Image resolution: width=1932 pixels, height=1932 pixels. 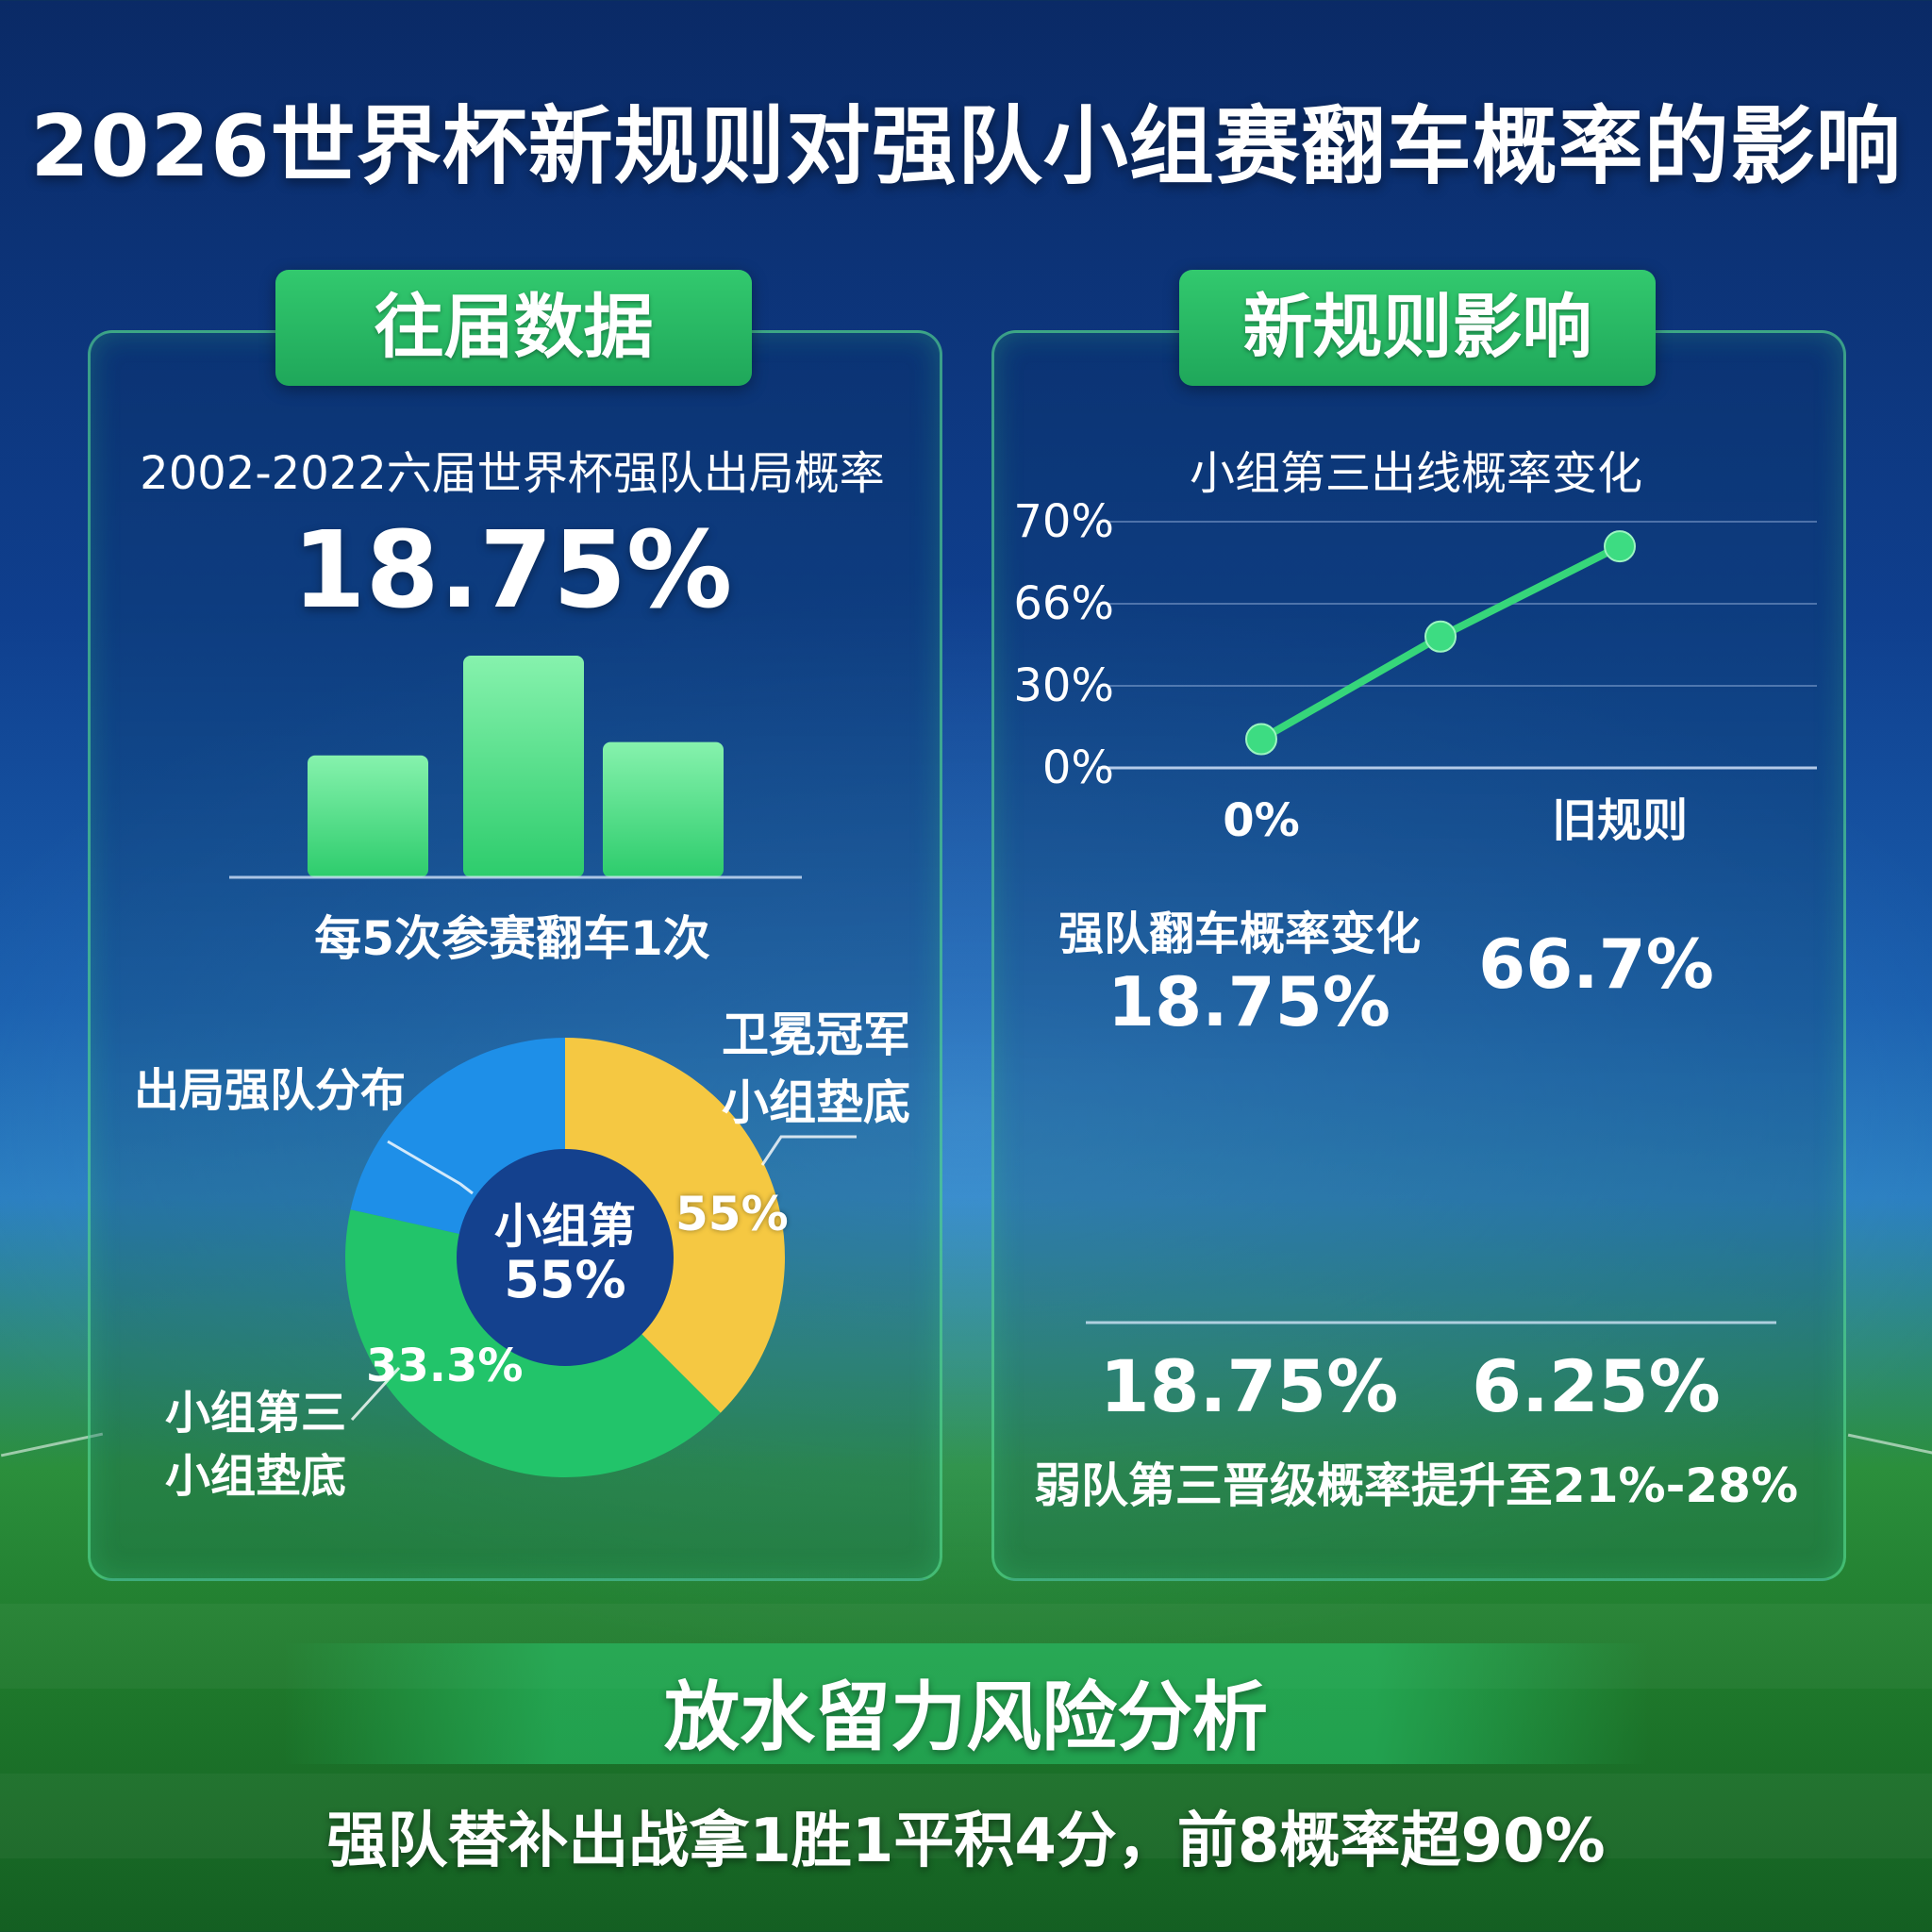 What do you see at coordinates (1596, 964) in the screenshot?
I see `bar-top-label-2: 66.7%` at bounding box center [1596, 964].